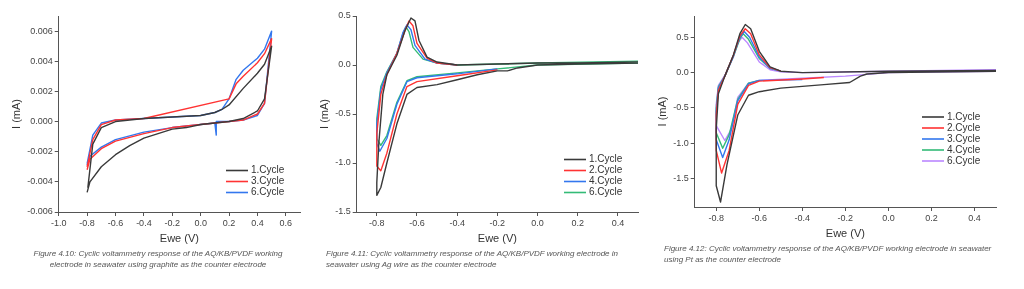 Image resolution: width=1024 pixels, height=289 pixels. What do you see at coordinates (40, 181) in the screenshot?
I see `y-tick-label: -0.004` at bounding box center [40, 181].